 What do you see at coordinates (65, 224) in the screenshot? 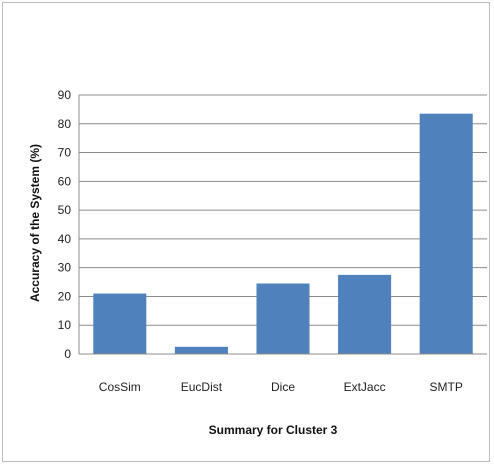
I see `y-tick-labels: 0 10 20 30 40 50 60 70 80 90` at bounding box center [65, 224].